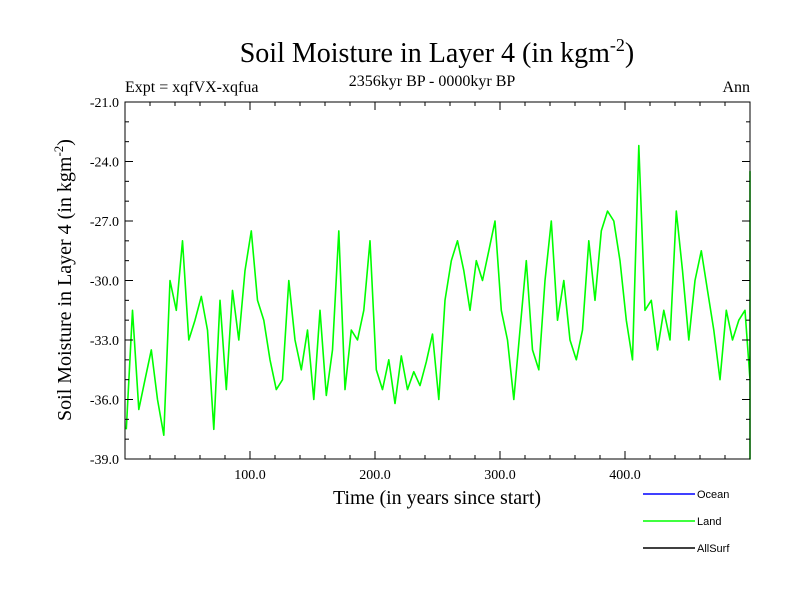  I want to click on legend-label-land: Land, so click(709, 522).